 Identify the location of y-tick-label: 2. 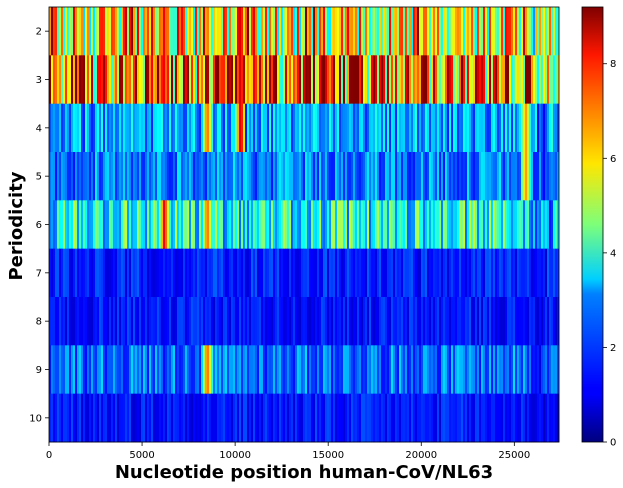
(39, 32).